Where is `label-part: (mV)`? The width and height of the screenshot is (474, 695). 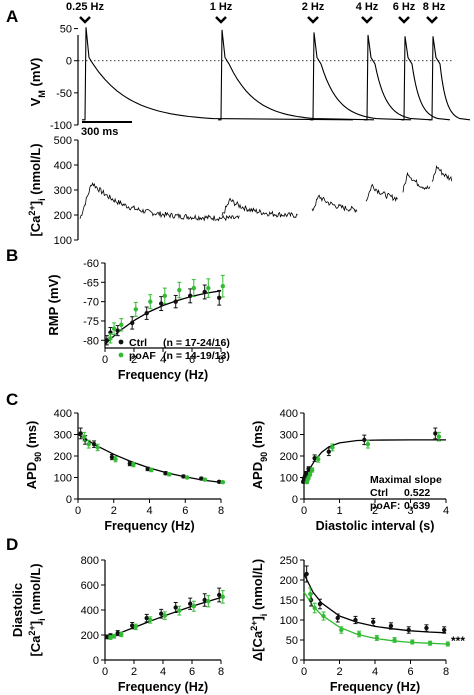 label-part: (mV) is located at coordinates (35, 74).